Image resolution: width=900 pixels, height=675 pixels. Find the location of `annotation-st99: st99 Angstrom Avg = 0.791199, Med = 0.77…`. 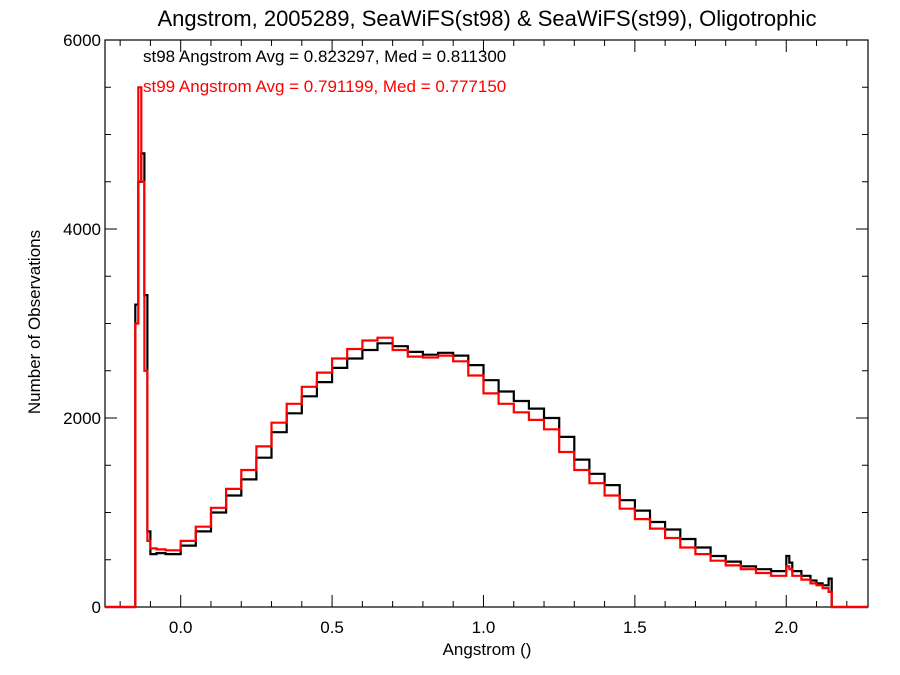

annotation-st99: st99 Angstrom Avg = 0.791199, Med = 0.77… is located at coordinates (324, 86).